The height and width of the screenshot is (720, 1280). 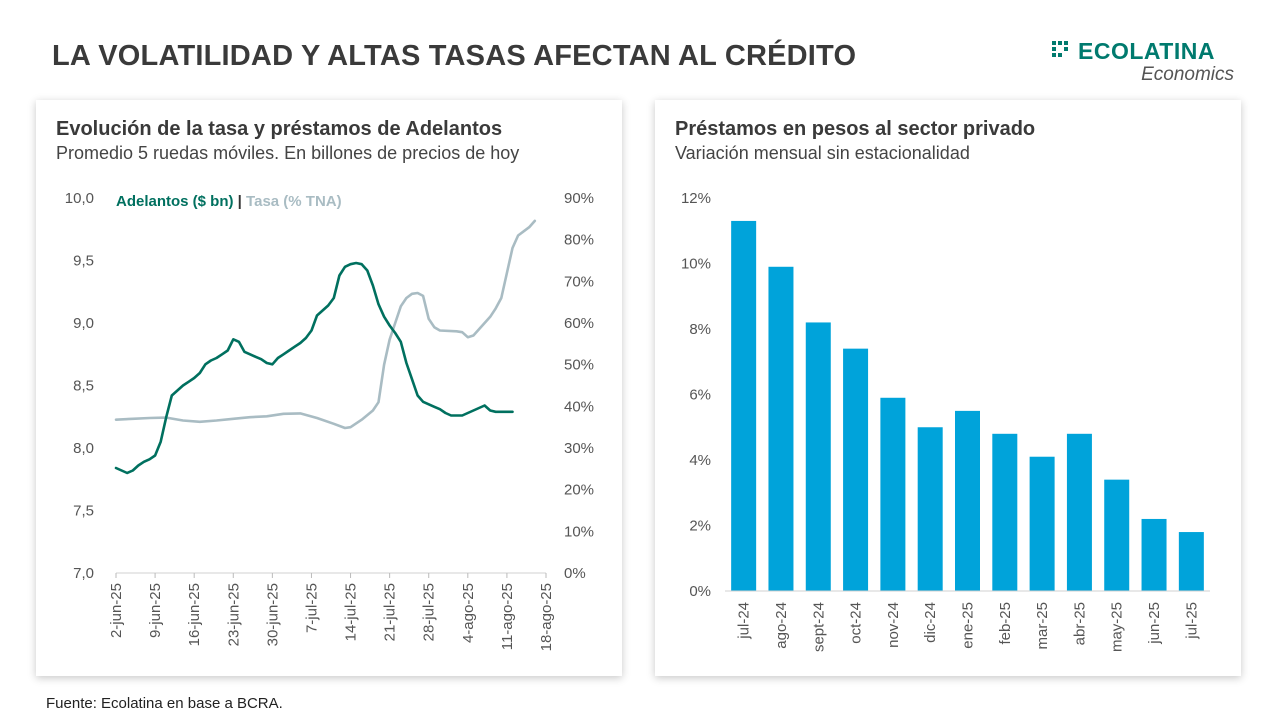 I want to click on x-tick-label: 16-jun-25, so click(x=194, y=614).